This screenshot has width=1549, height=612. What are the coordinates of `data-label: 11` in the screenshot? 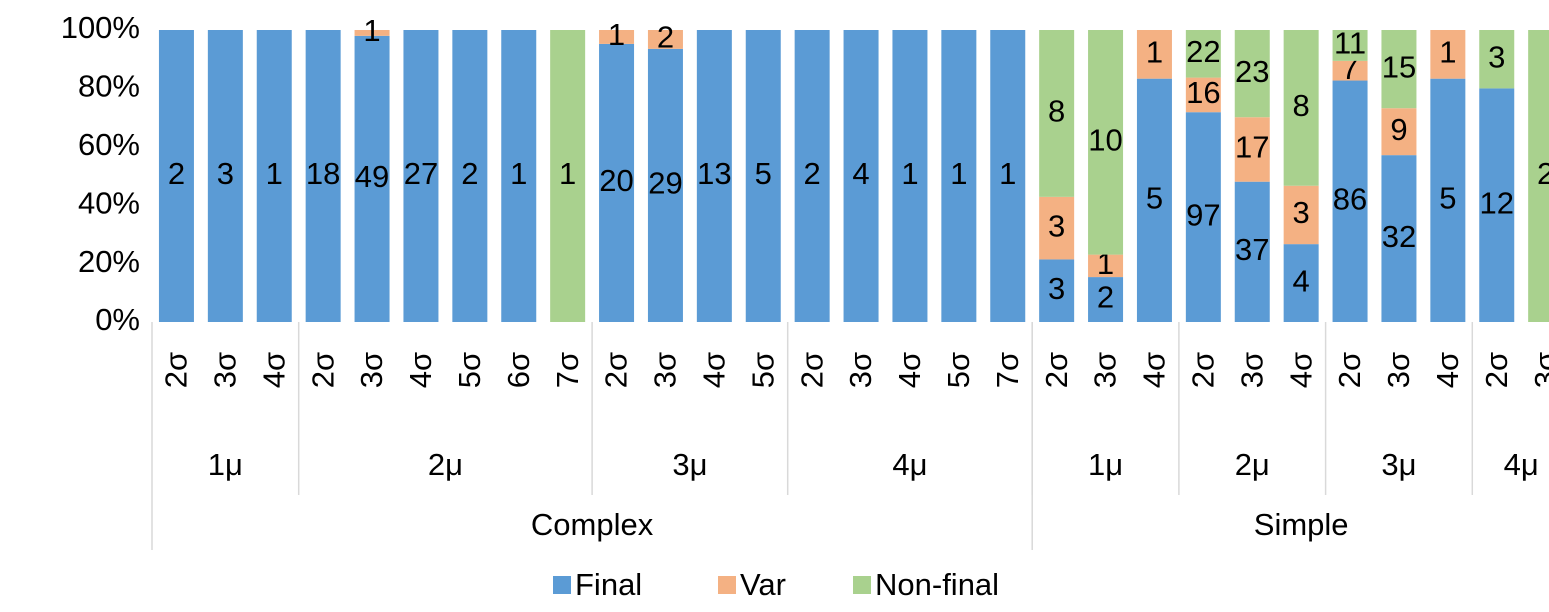 It's located at (1350, 43).